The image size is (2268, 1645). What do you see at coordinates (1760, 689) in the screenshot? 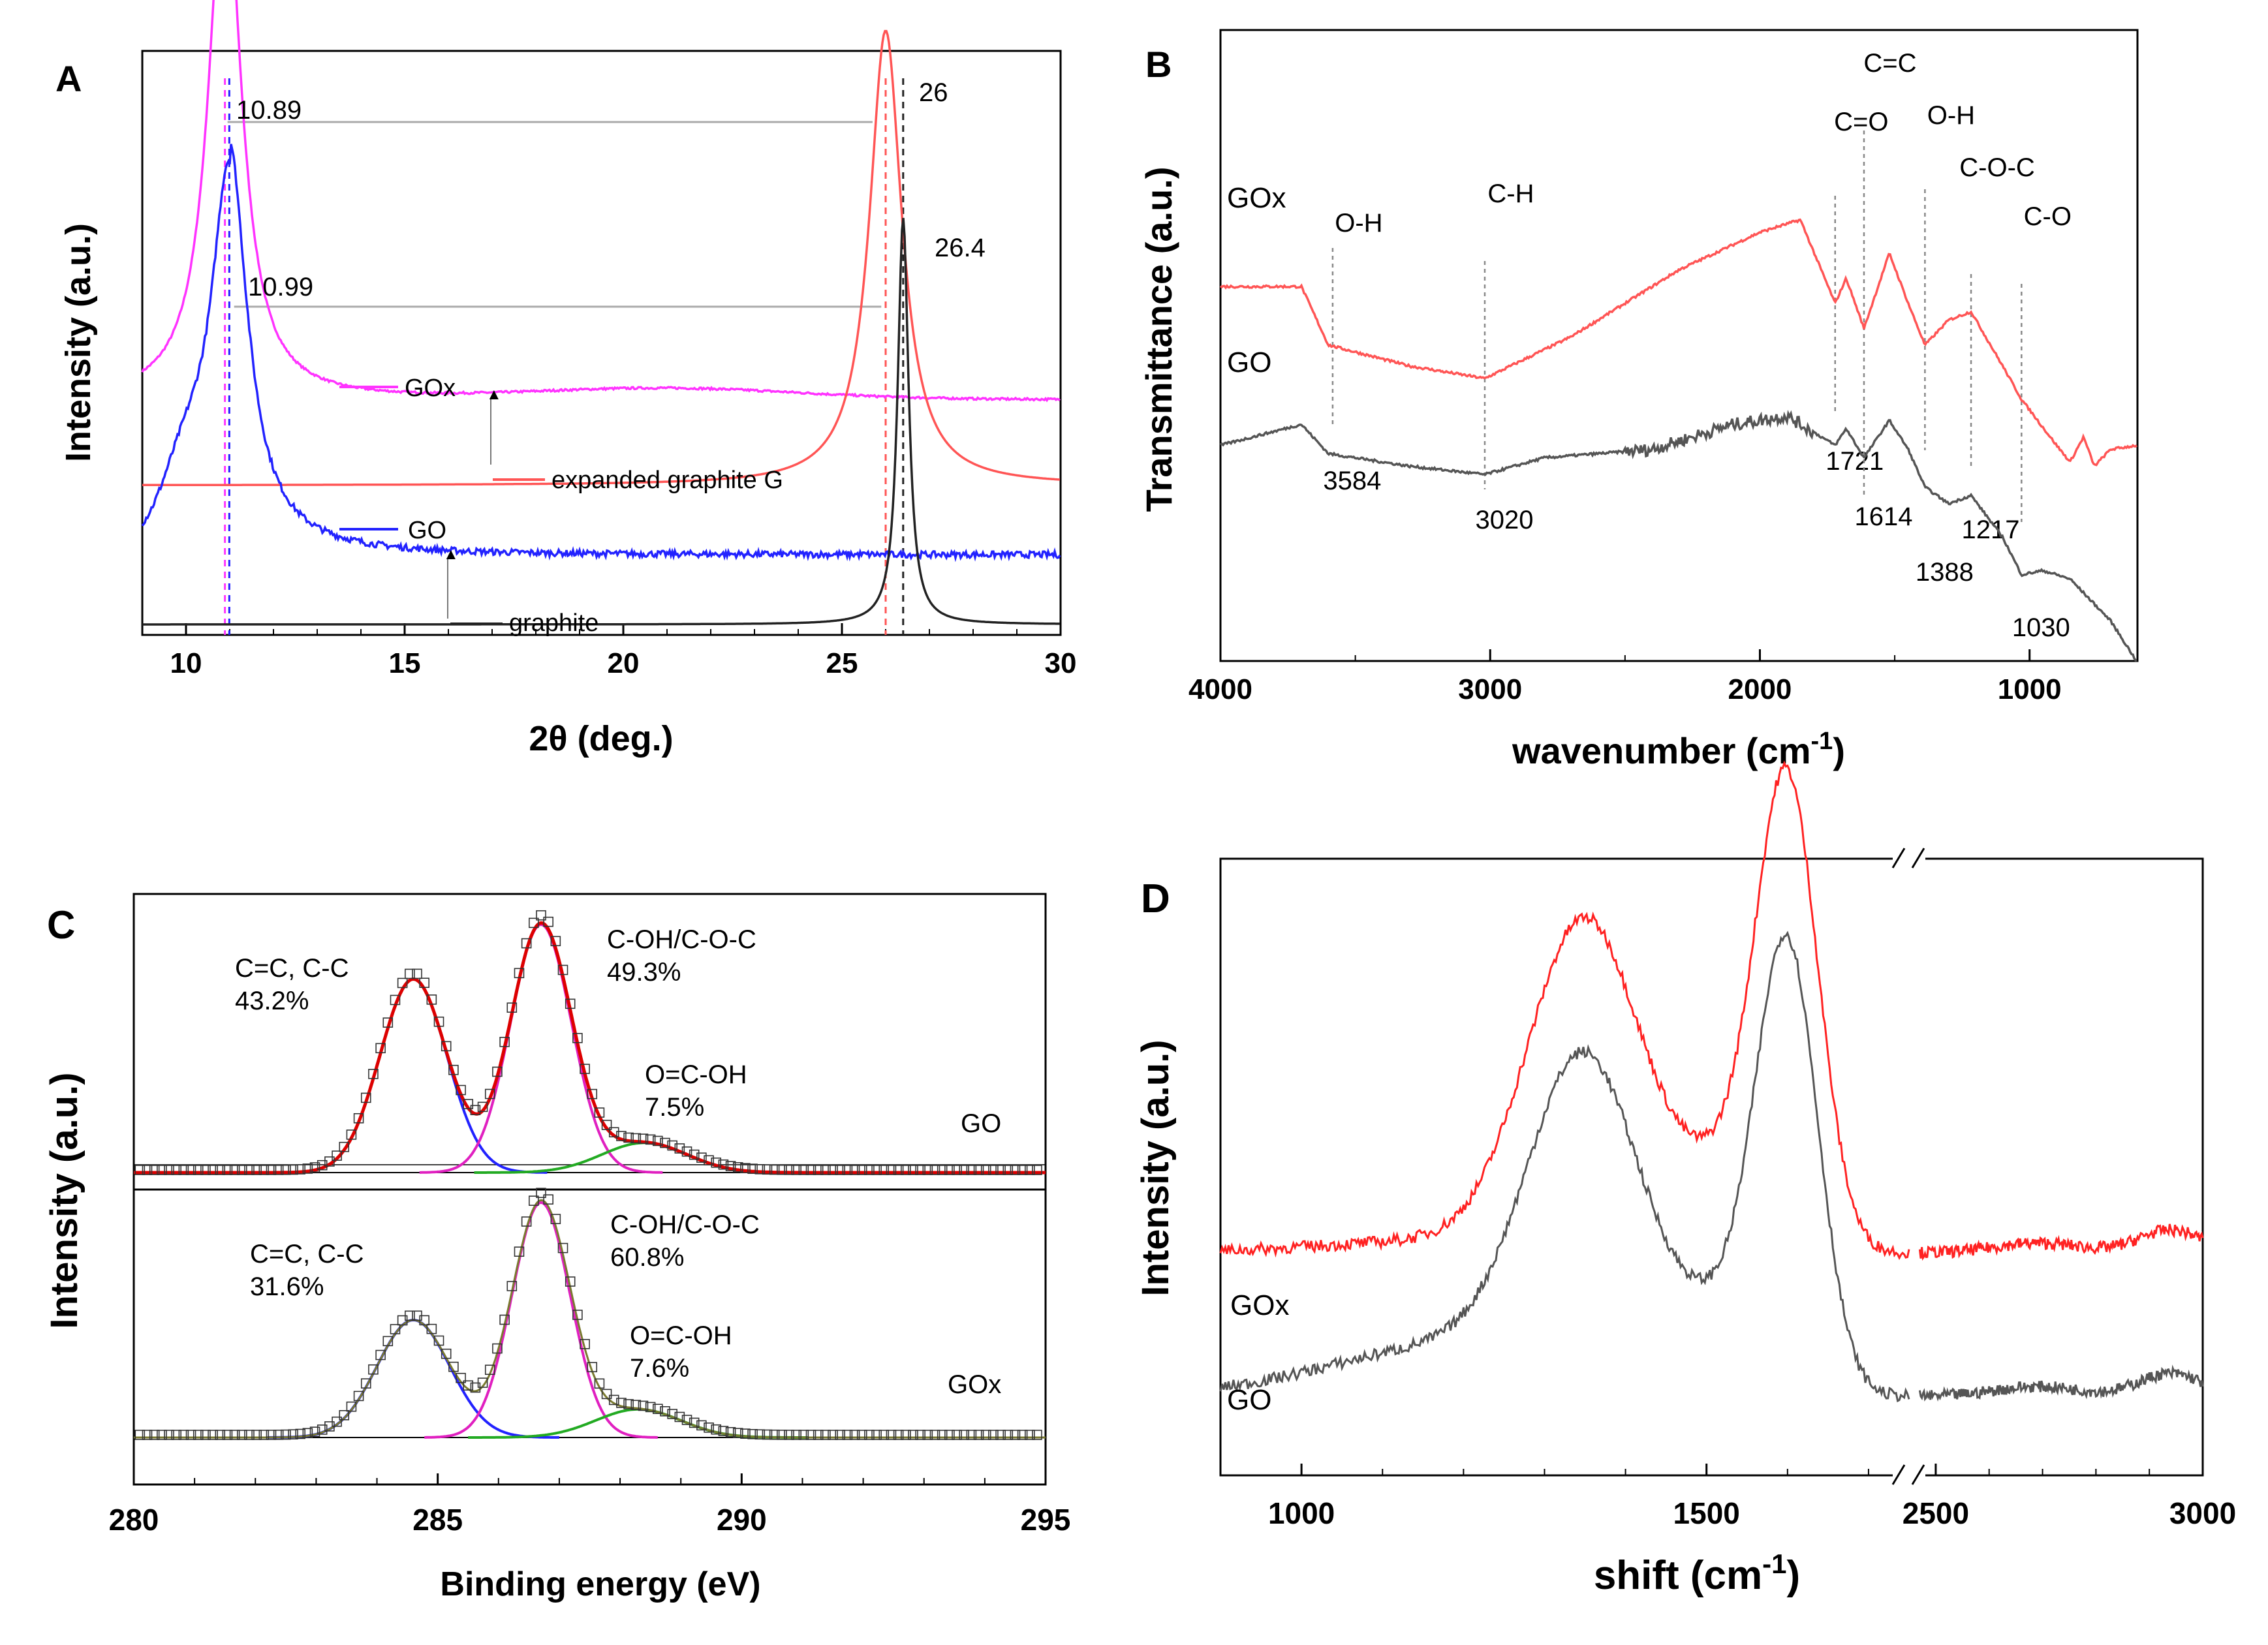
I see `b-tick-label-2: 2000` at bounding box center [1760, 689].